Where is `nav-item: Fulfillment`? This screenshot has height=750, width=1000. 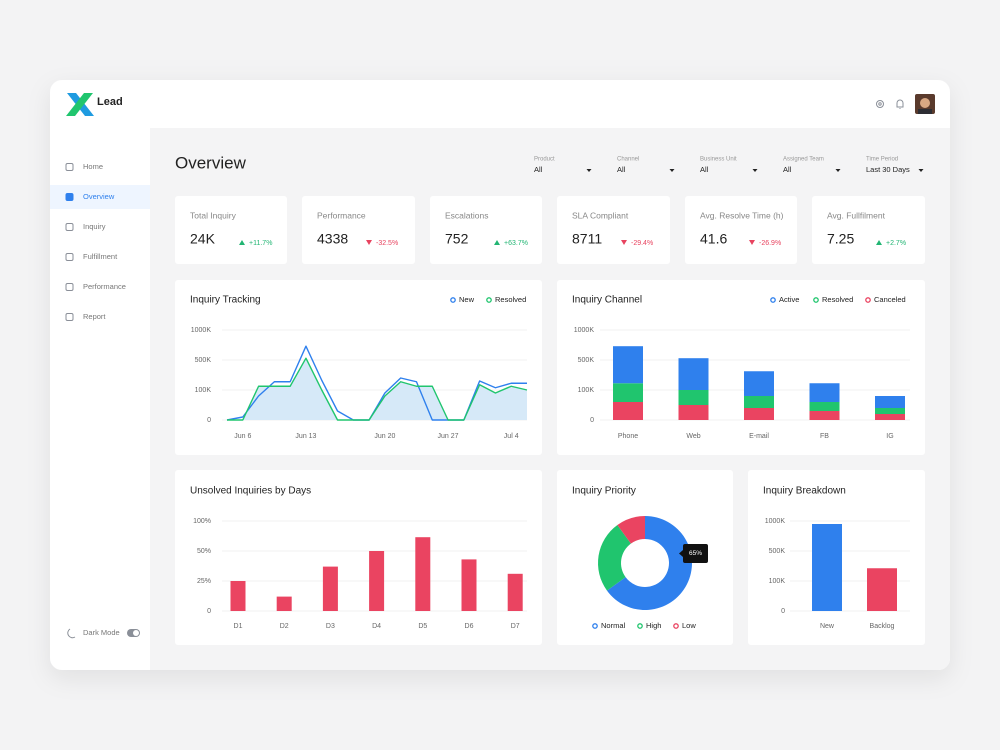 nav-item: Fulfillment is located at coordinates (100, 256).